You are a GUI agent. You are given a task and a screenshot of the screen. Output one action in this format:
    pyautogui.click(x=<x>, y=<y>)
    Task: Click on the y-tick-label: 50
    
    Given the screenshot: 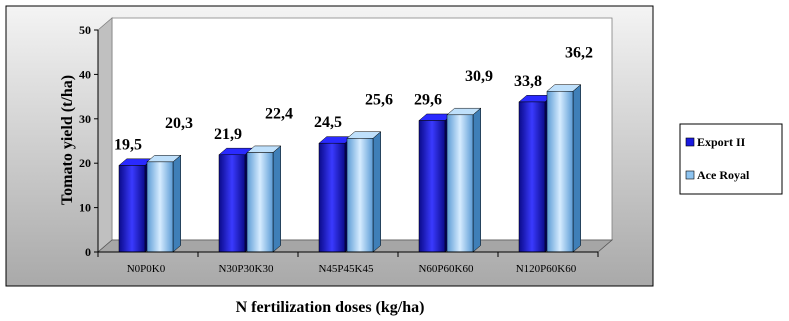 What is the action you would take?
    pyautogui.click(x=85, y=30)
    